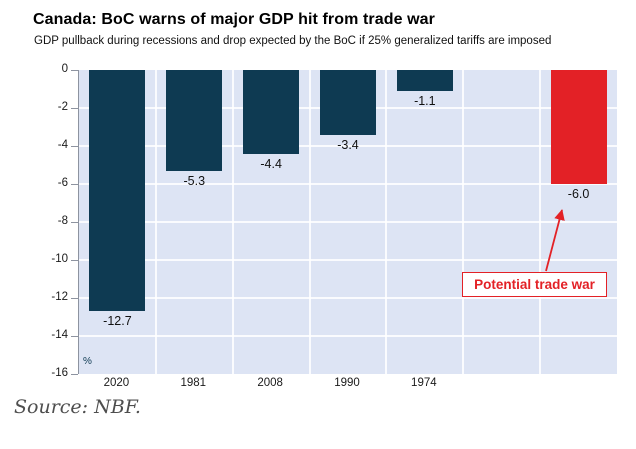 This screenshot has width=636, height=449. I want to click on bar-value-label: -5.3, so click(194, 180).